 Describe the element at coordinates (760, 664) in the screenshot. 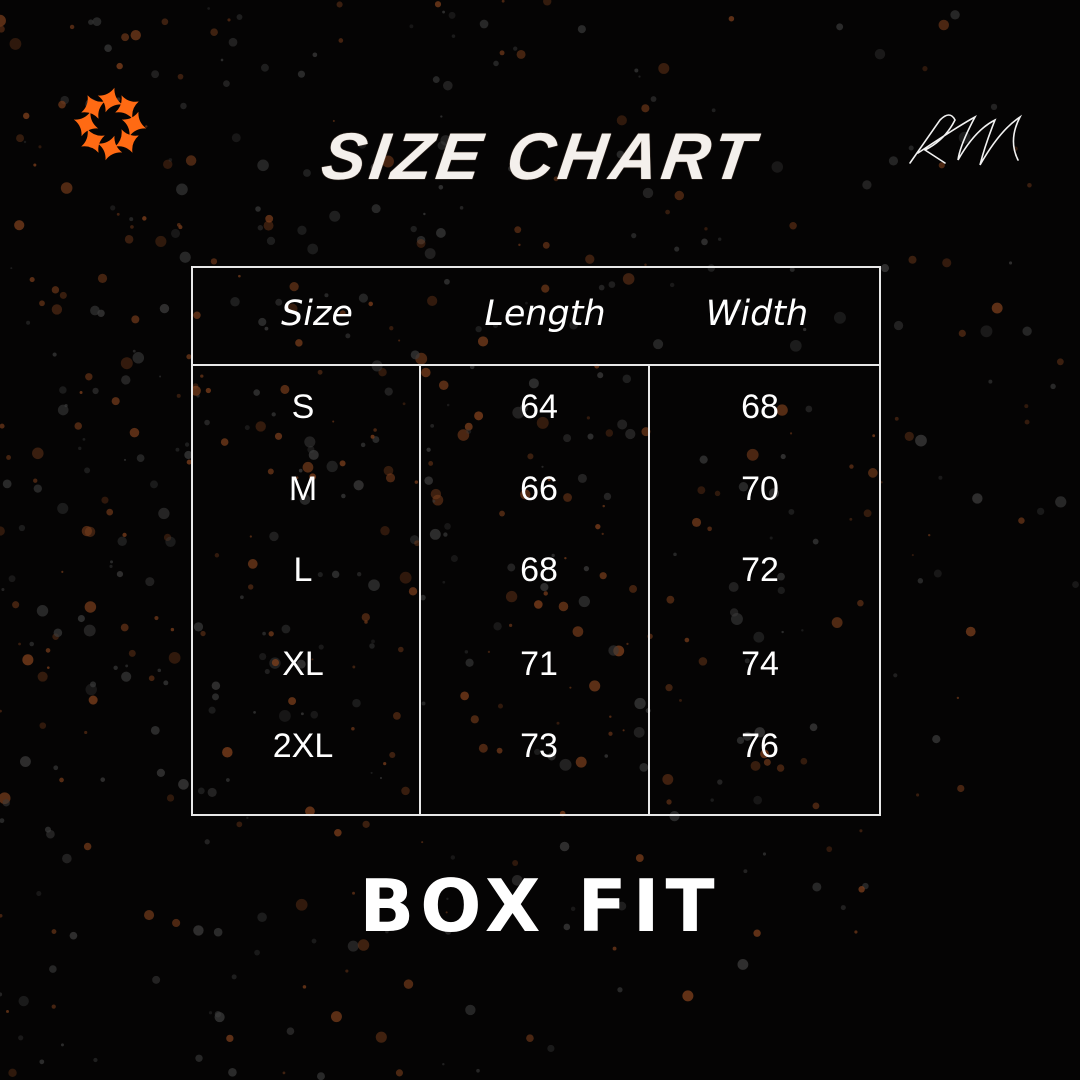

I see `width-cell: 74` at that location.